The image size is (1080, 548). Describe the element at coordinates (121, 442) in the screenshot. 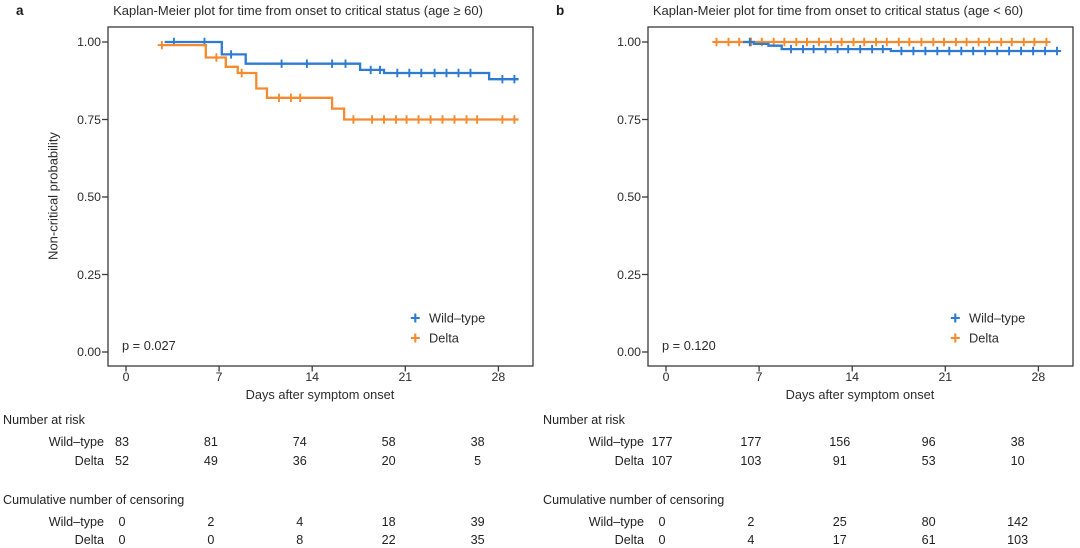

I see `number-at-risk-value: 83` at that location.